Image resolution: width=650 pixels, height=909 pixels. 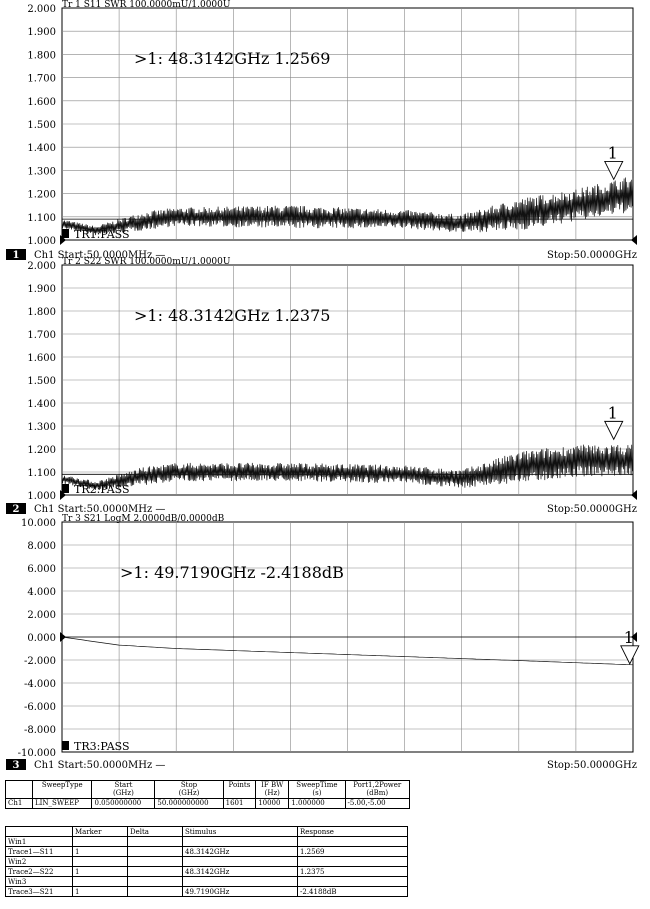 What do you see at coordinates (62, 803) in the screenshot?
I see `sweep-cell: LIN_SWEEP` at bounding box center [62, 803].